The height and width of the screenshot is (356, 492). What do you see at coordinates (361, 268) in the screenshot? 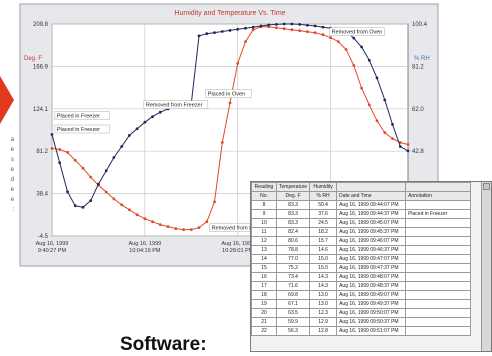
I see `table-row: 15 75.2 15.0 Aug 16, 1999 09:47:37 PM` at bounding box center [361, 268].